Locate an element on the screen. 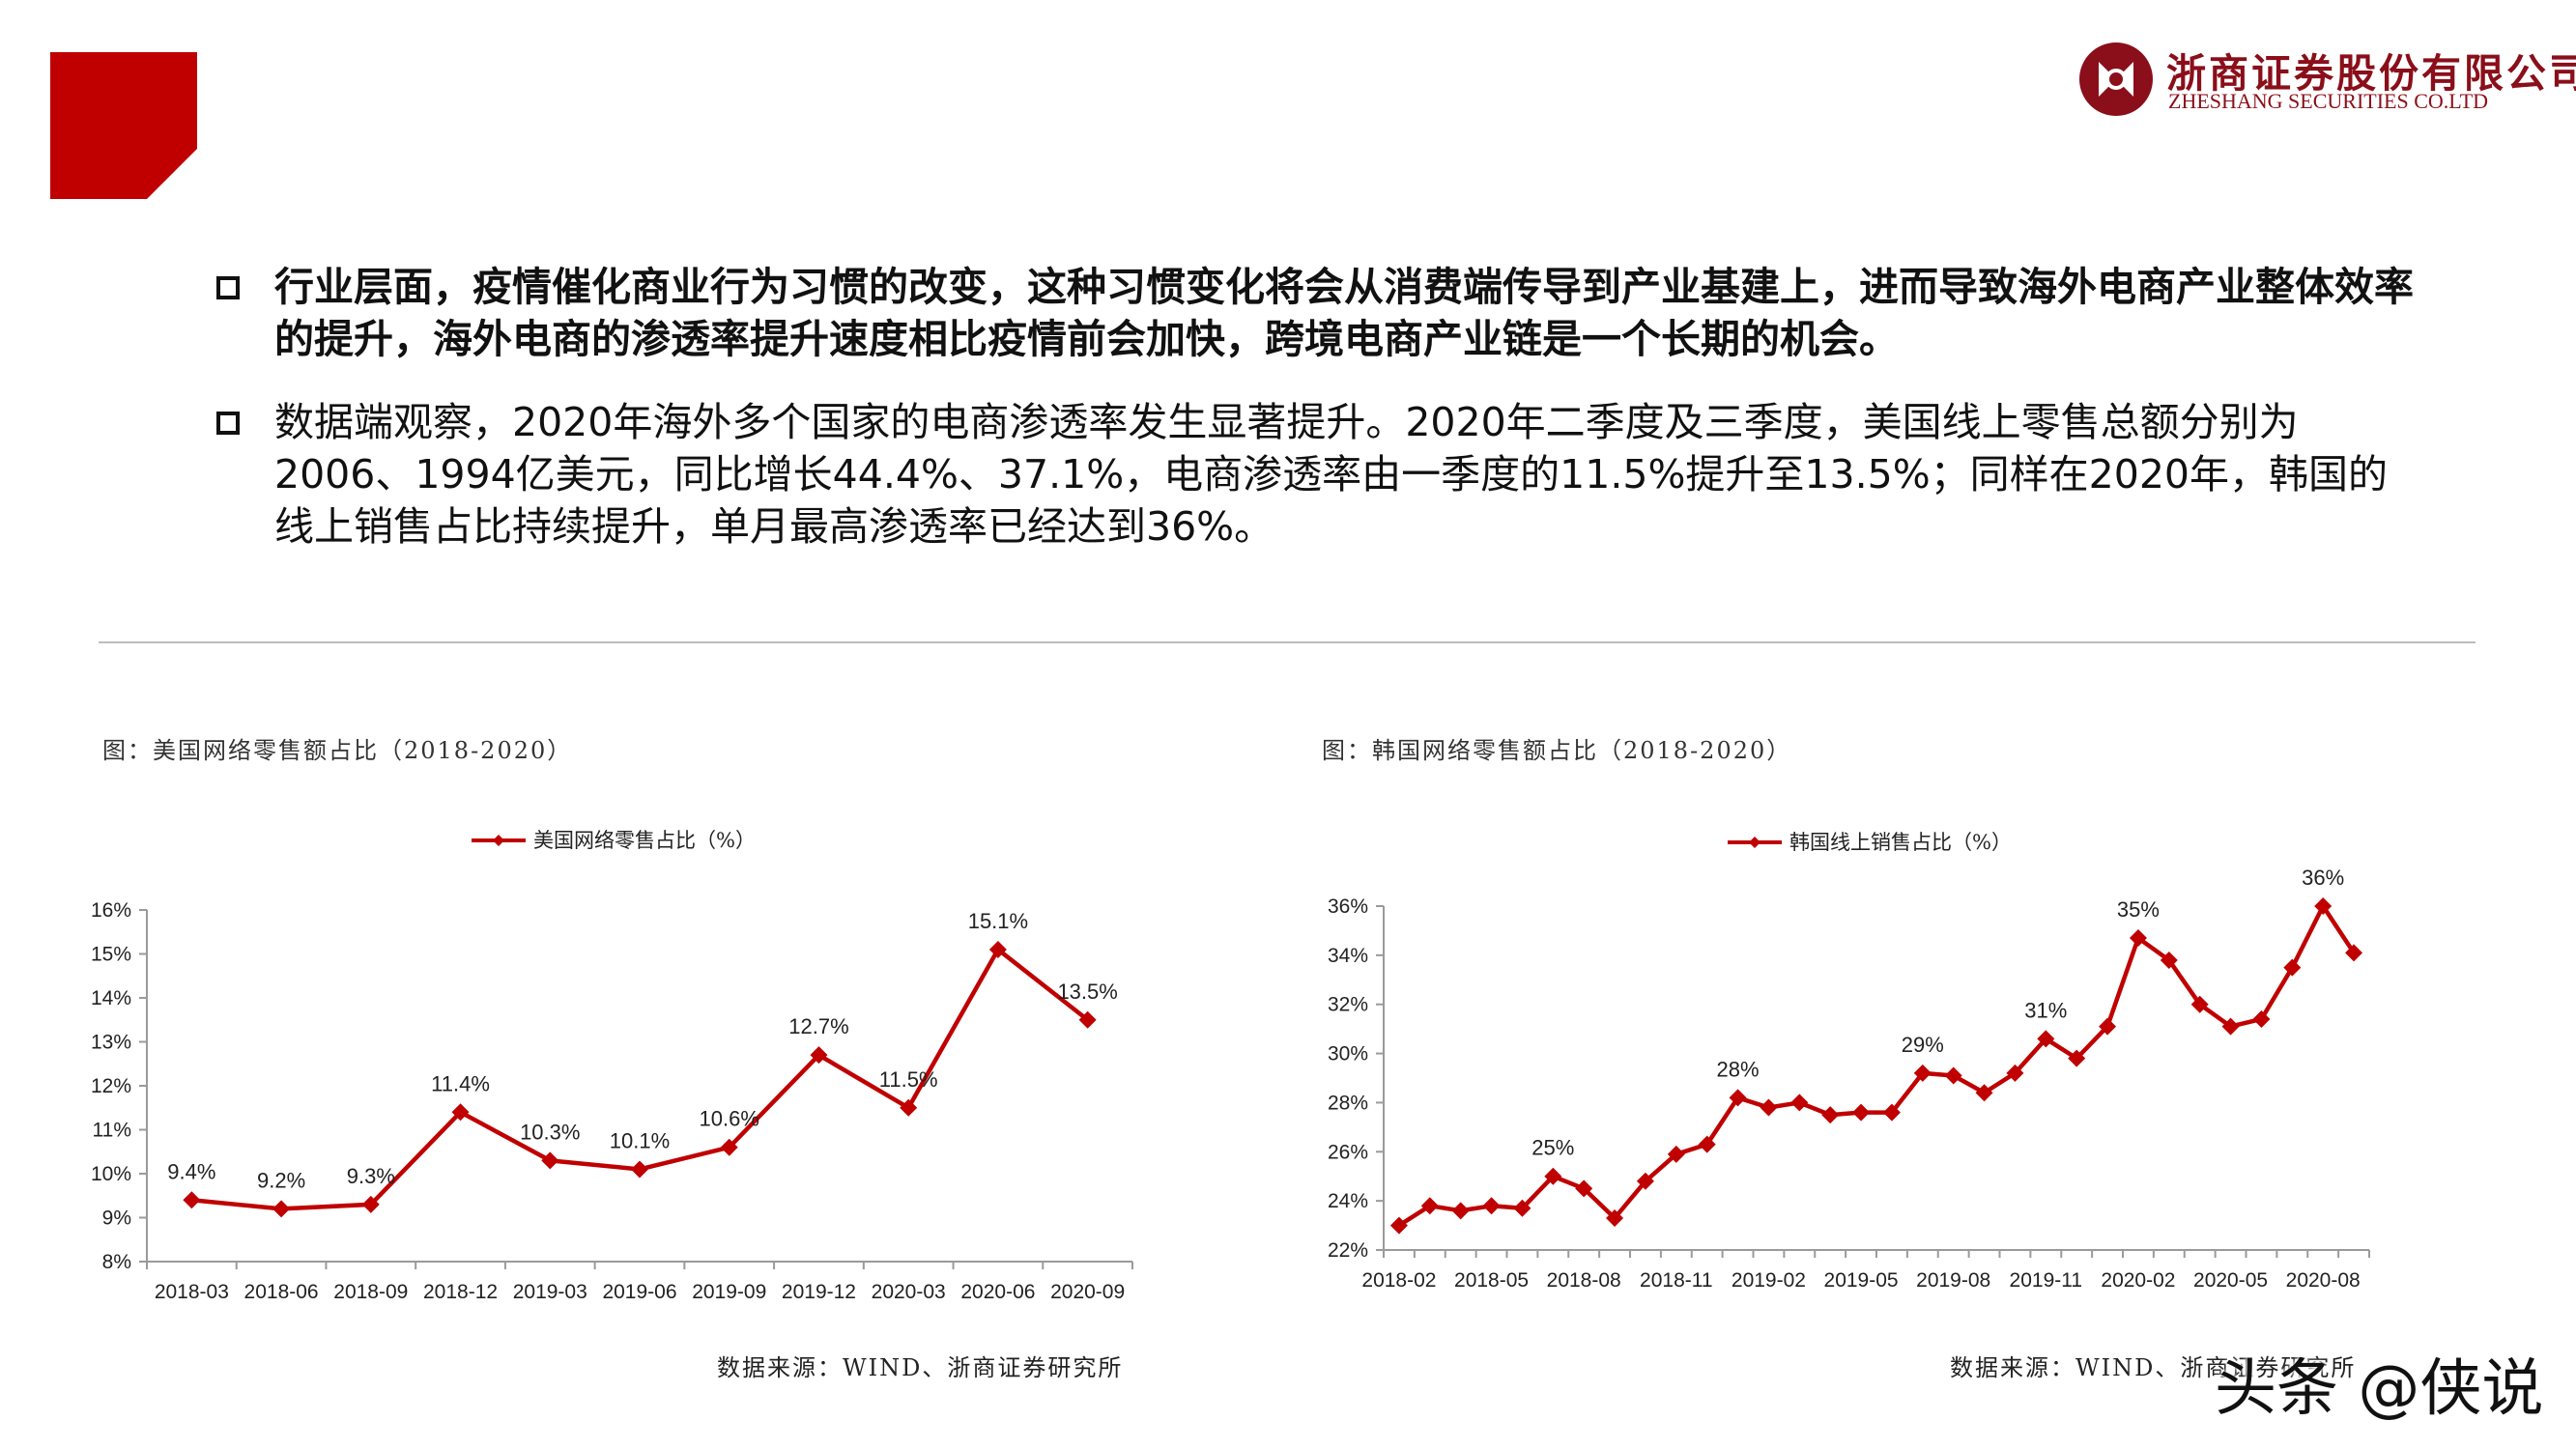 This screenshot has width=2576, height=1449. data-label: 9.4% is located at coordinates (191, 1171).